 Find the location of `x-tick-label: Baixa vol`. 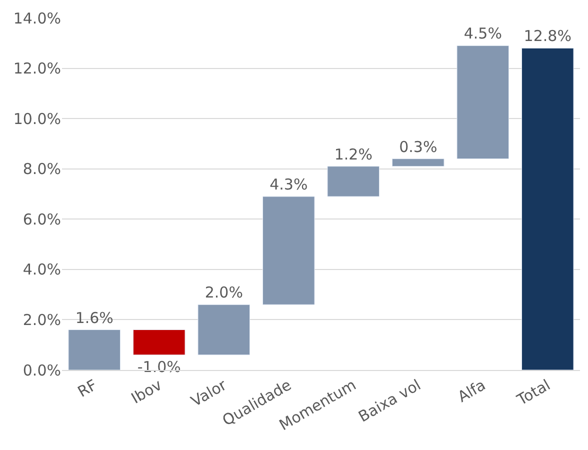

x-tick-label: Baixa vol is located at coordinates (389, 401).